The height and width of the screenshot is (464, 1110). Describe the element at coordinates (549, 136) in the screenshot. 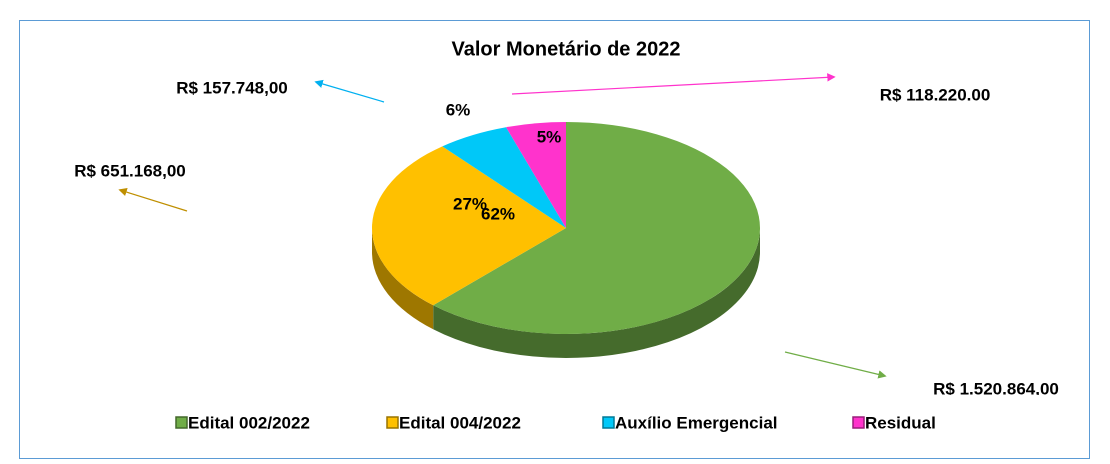

I see `data-label: 5%` at that location.